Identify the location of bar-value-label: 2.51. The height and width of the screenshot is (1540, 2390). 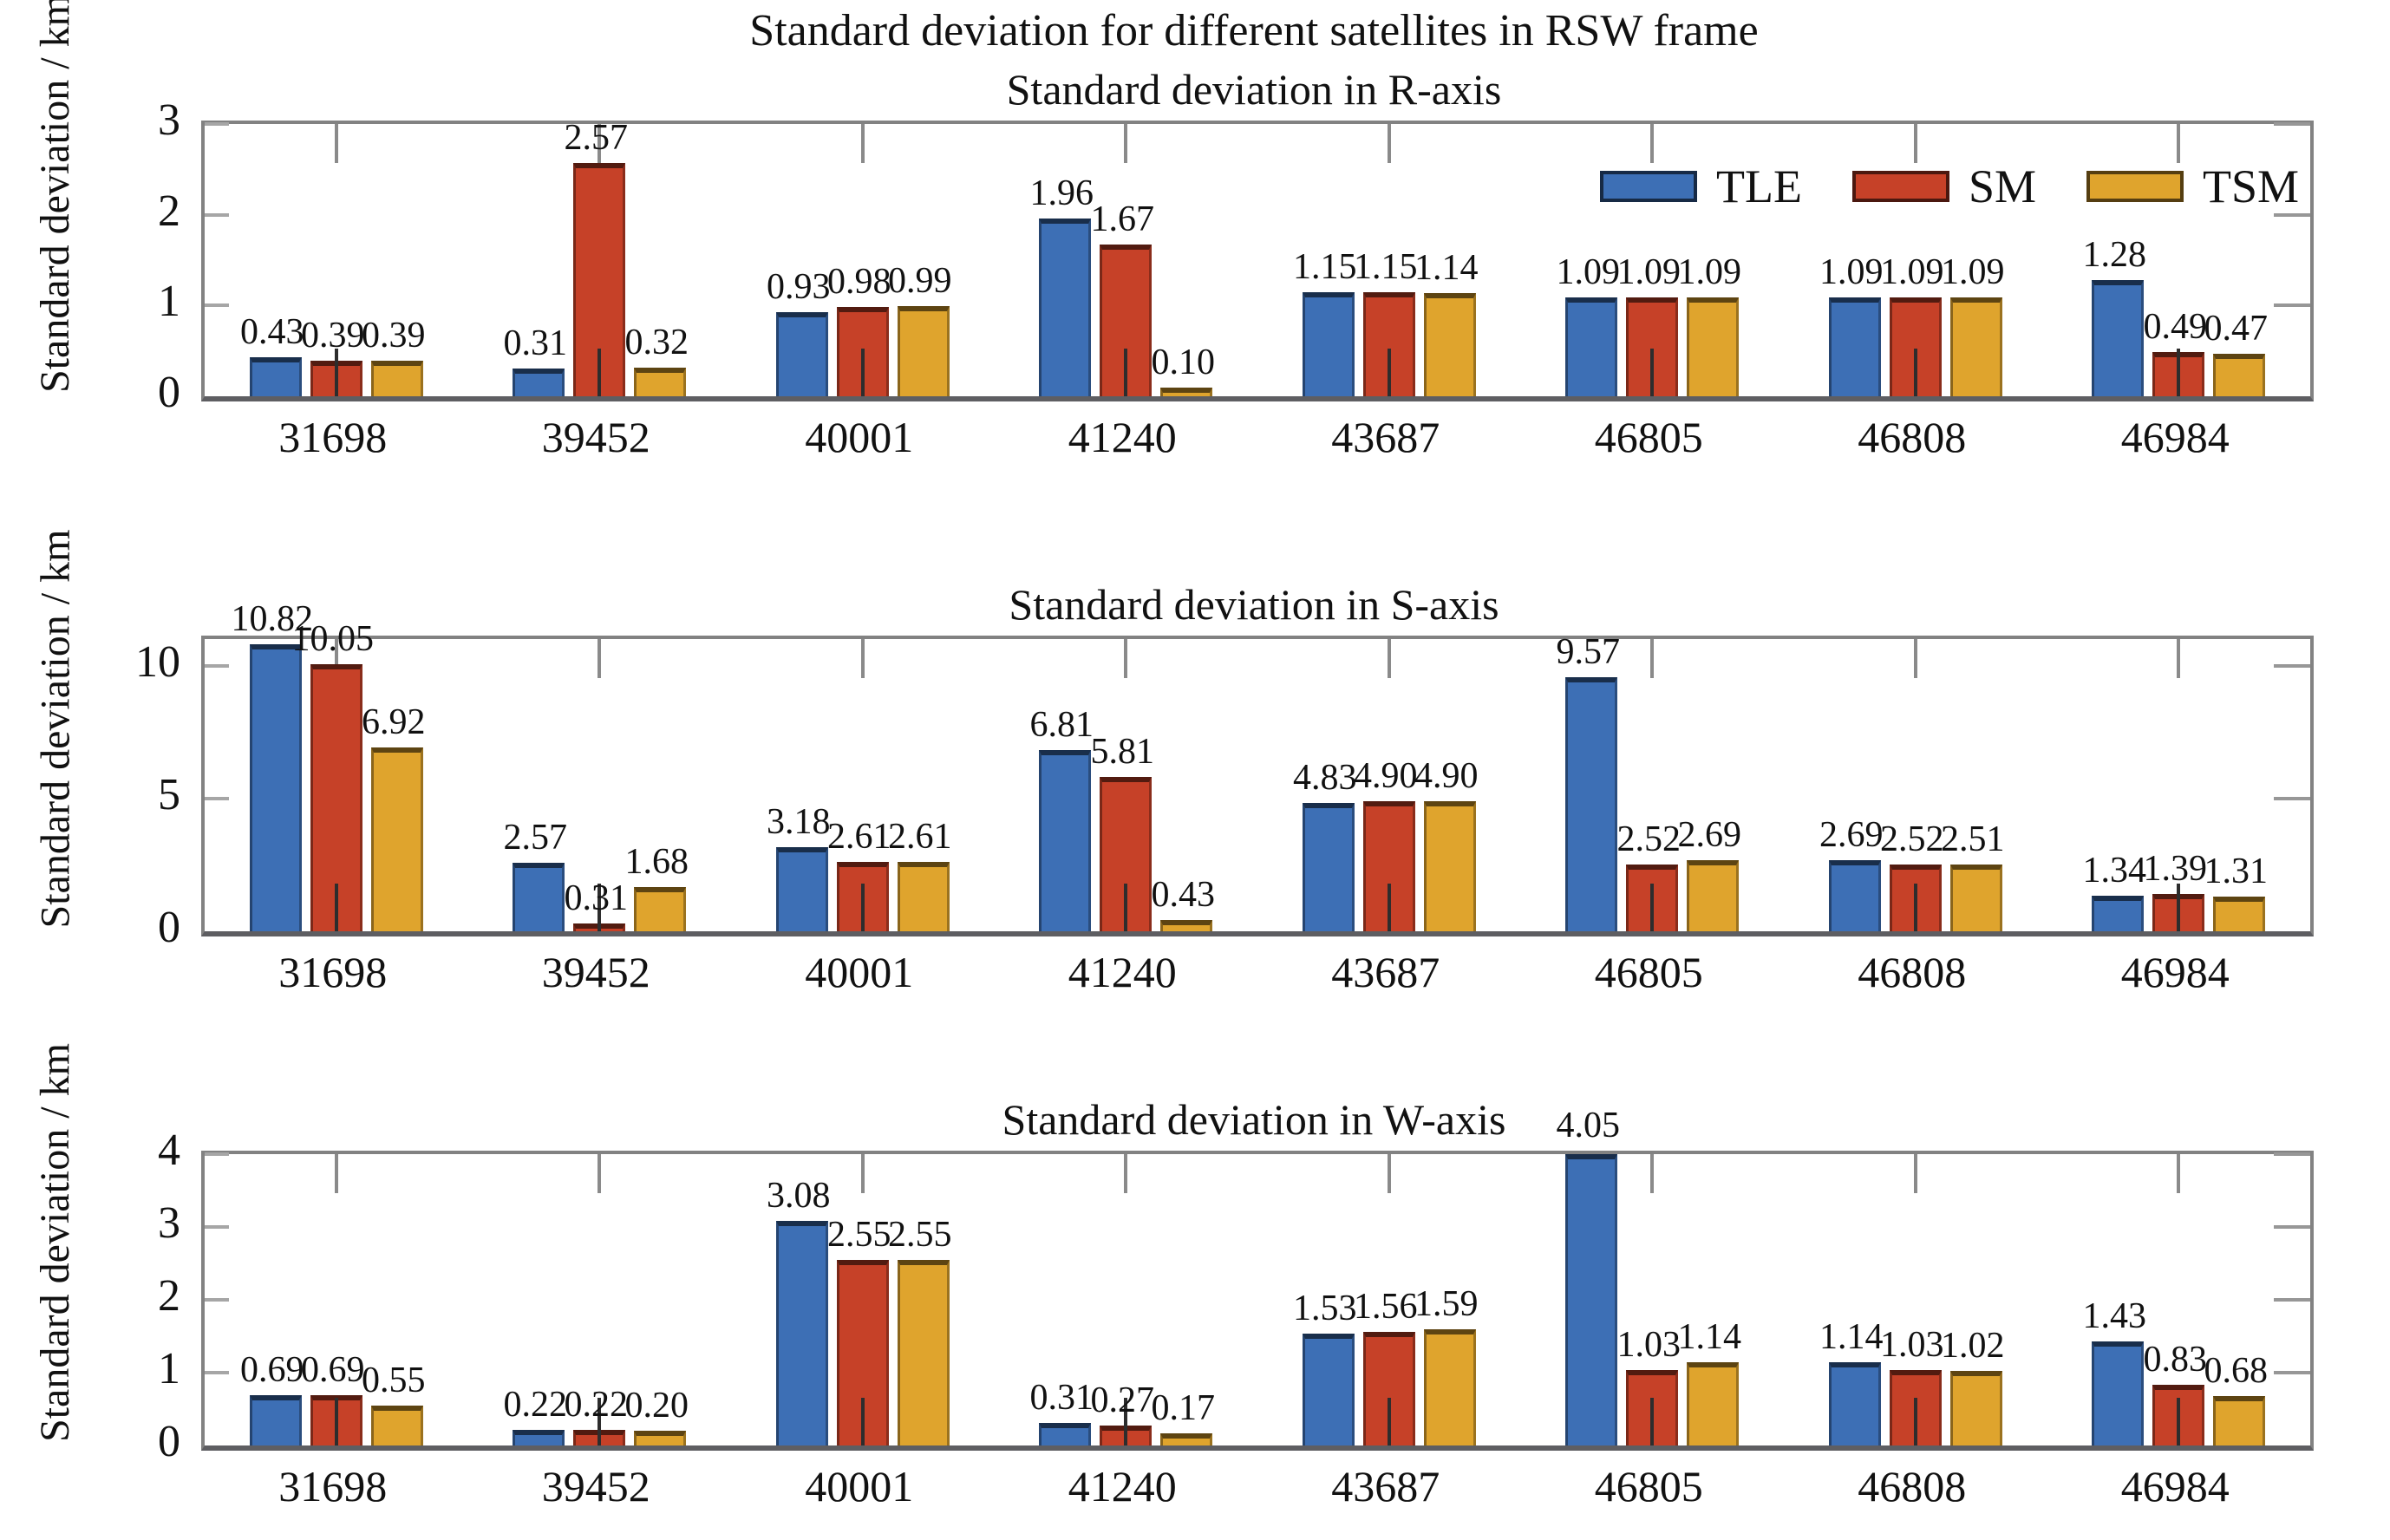
(1973, 839).